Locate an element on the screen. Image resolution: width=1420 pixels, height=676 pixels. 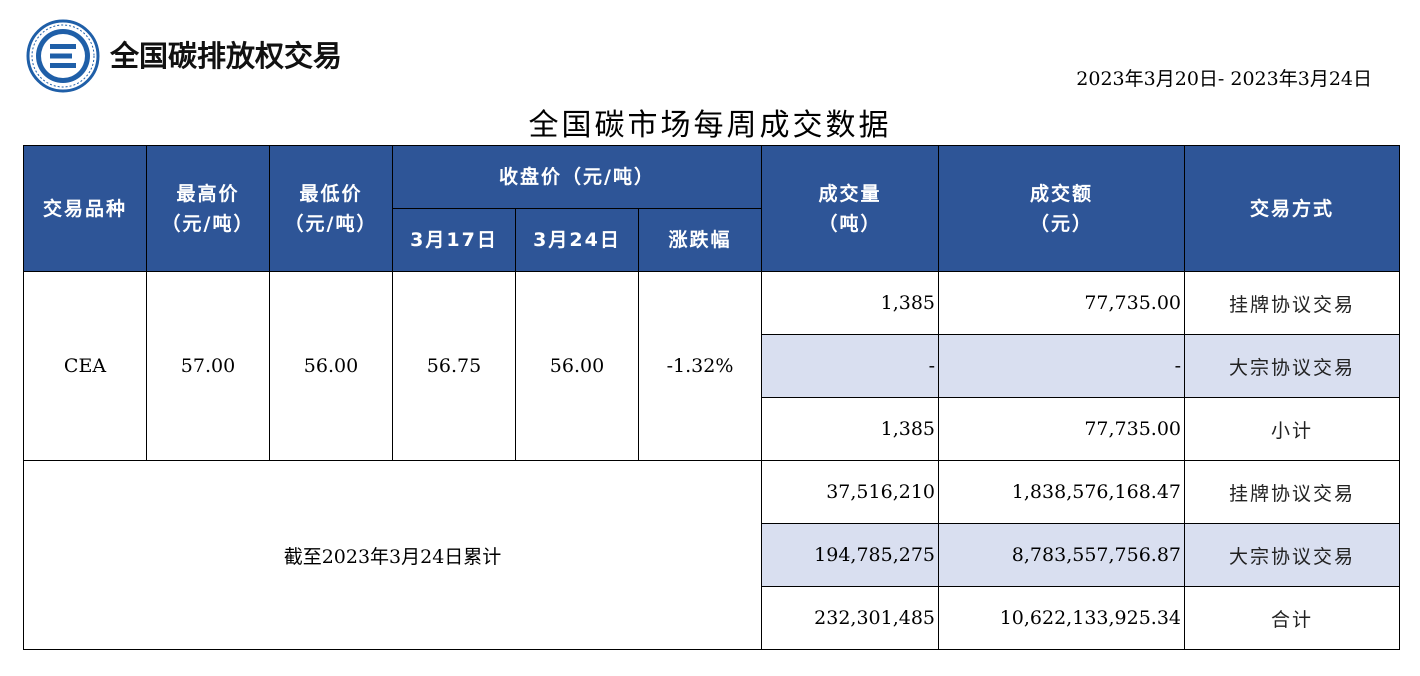
table-row: - - 大宗协议交易 is located at coordinates (712, 366).